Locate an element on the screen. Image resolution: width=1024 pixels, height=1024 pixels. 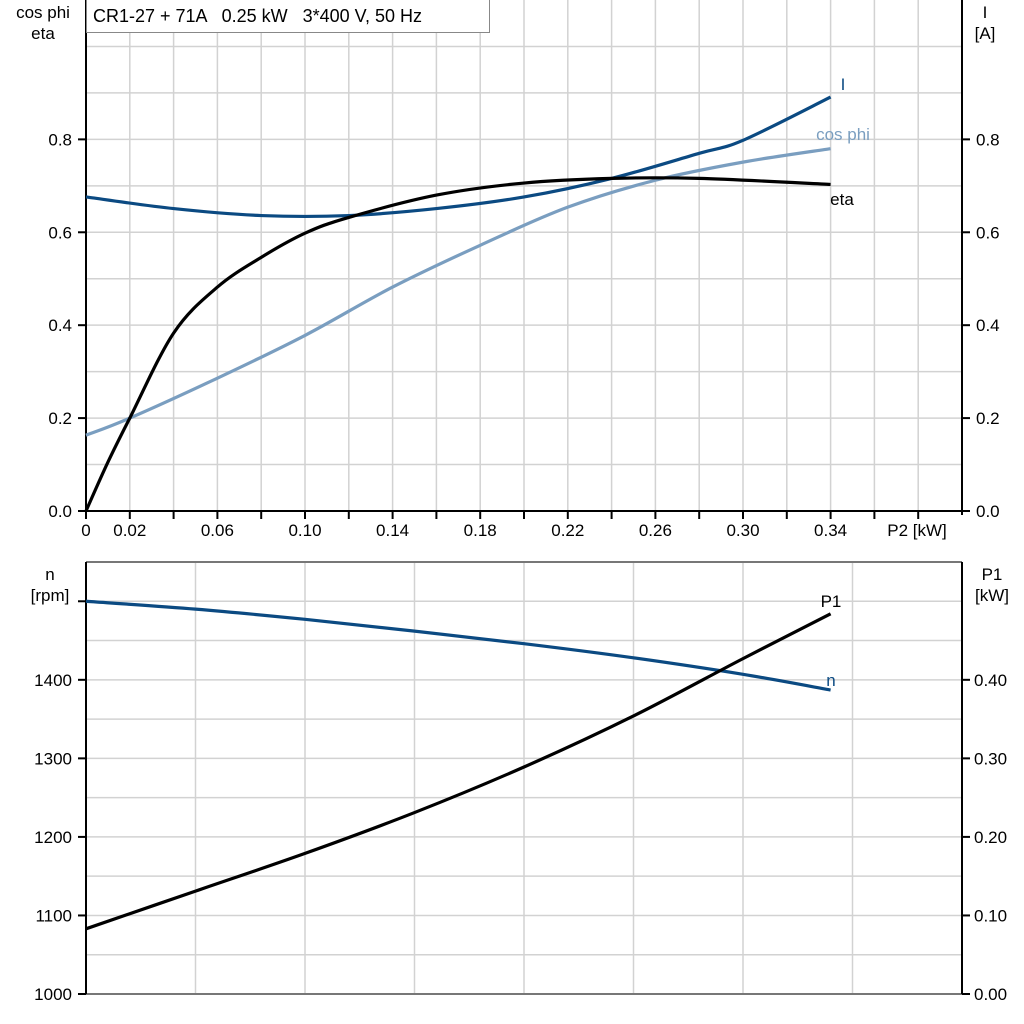
x-tick-label: 0 is located at coordinates (85, 530).